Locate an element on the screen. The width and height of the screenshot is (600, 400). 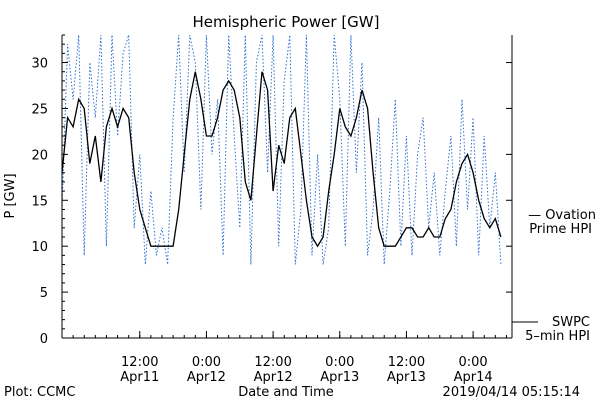
y-axis-label: P [GW] is located at coordinates (10, 195).